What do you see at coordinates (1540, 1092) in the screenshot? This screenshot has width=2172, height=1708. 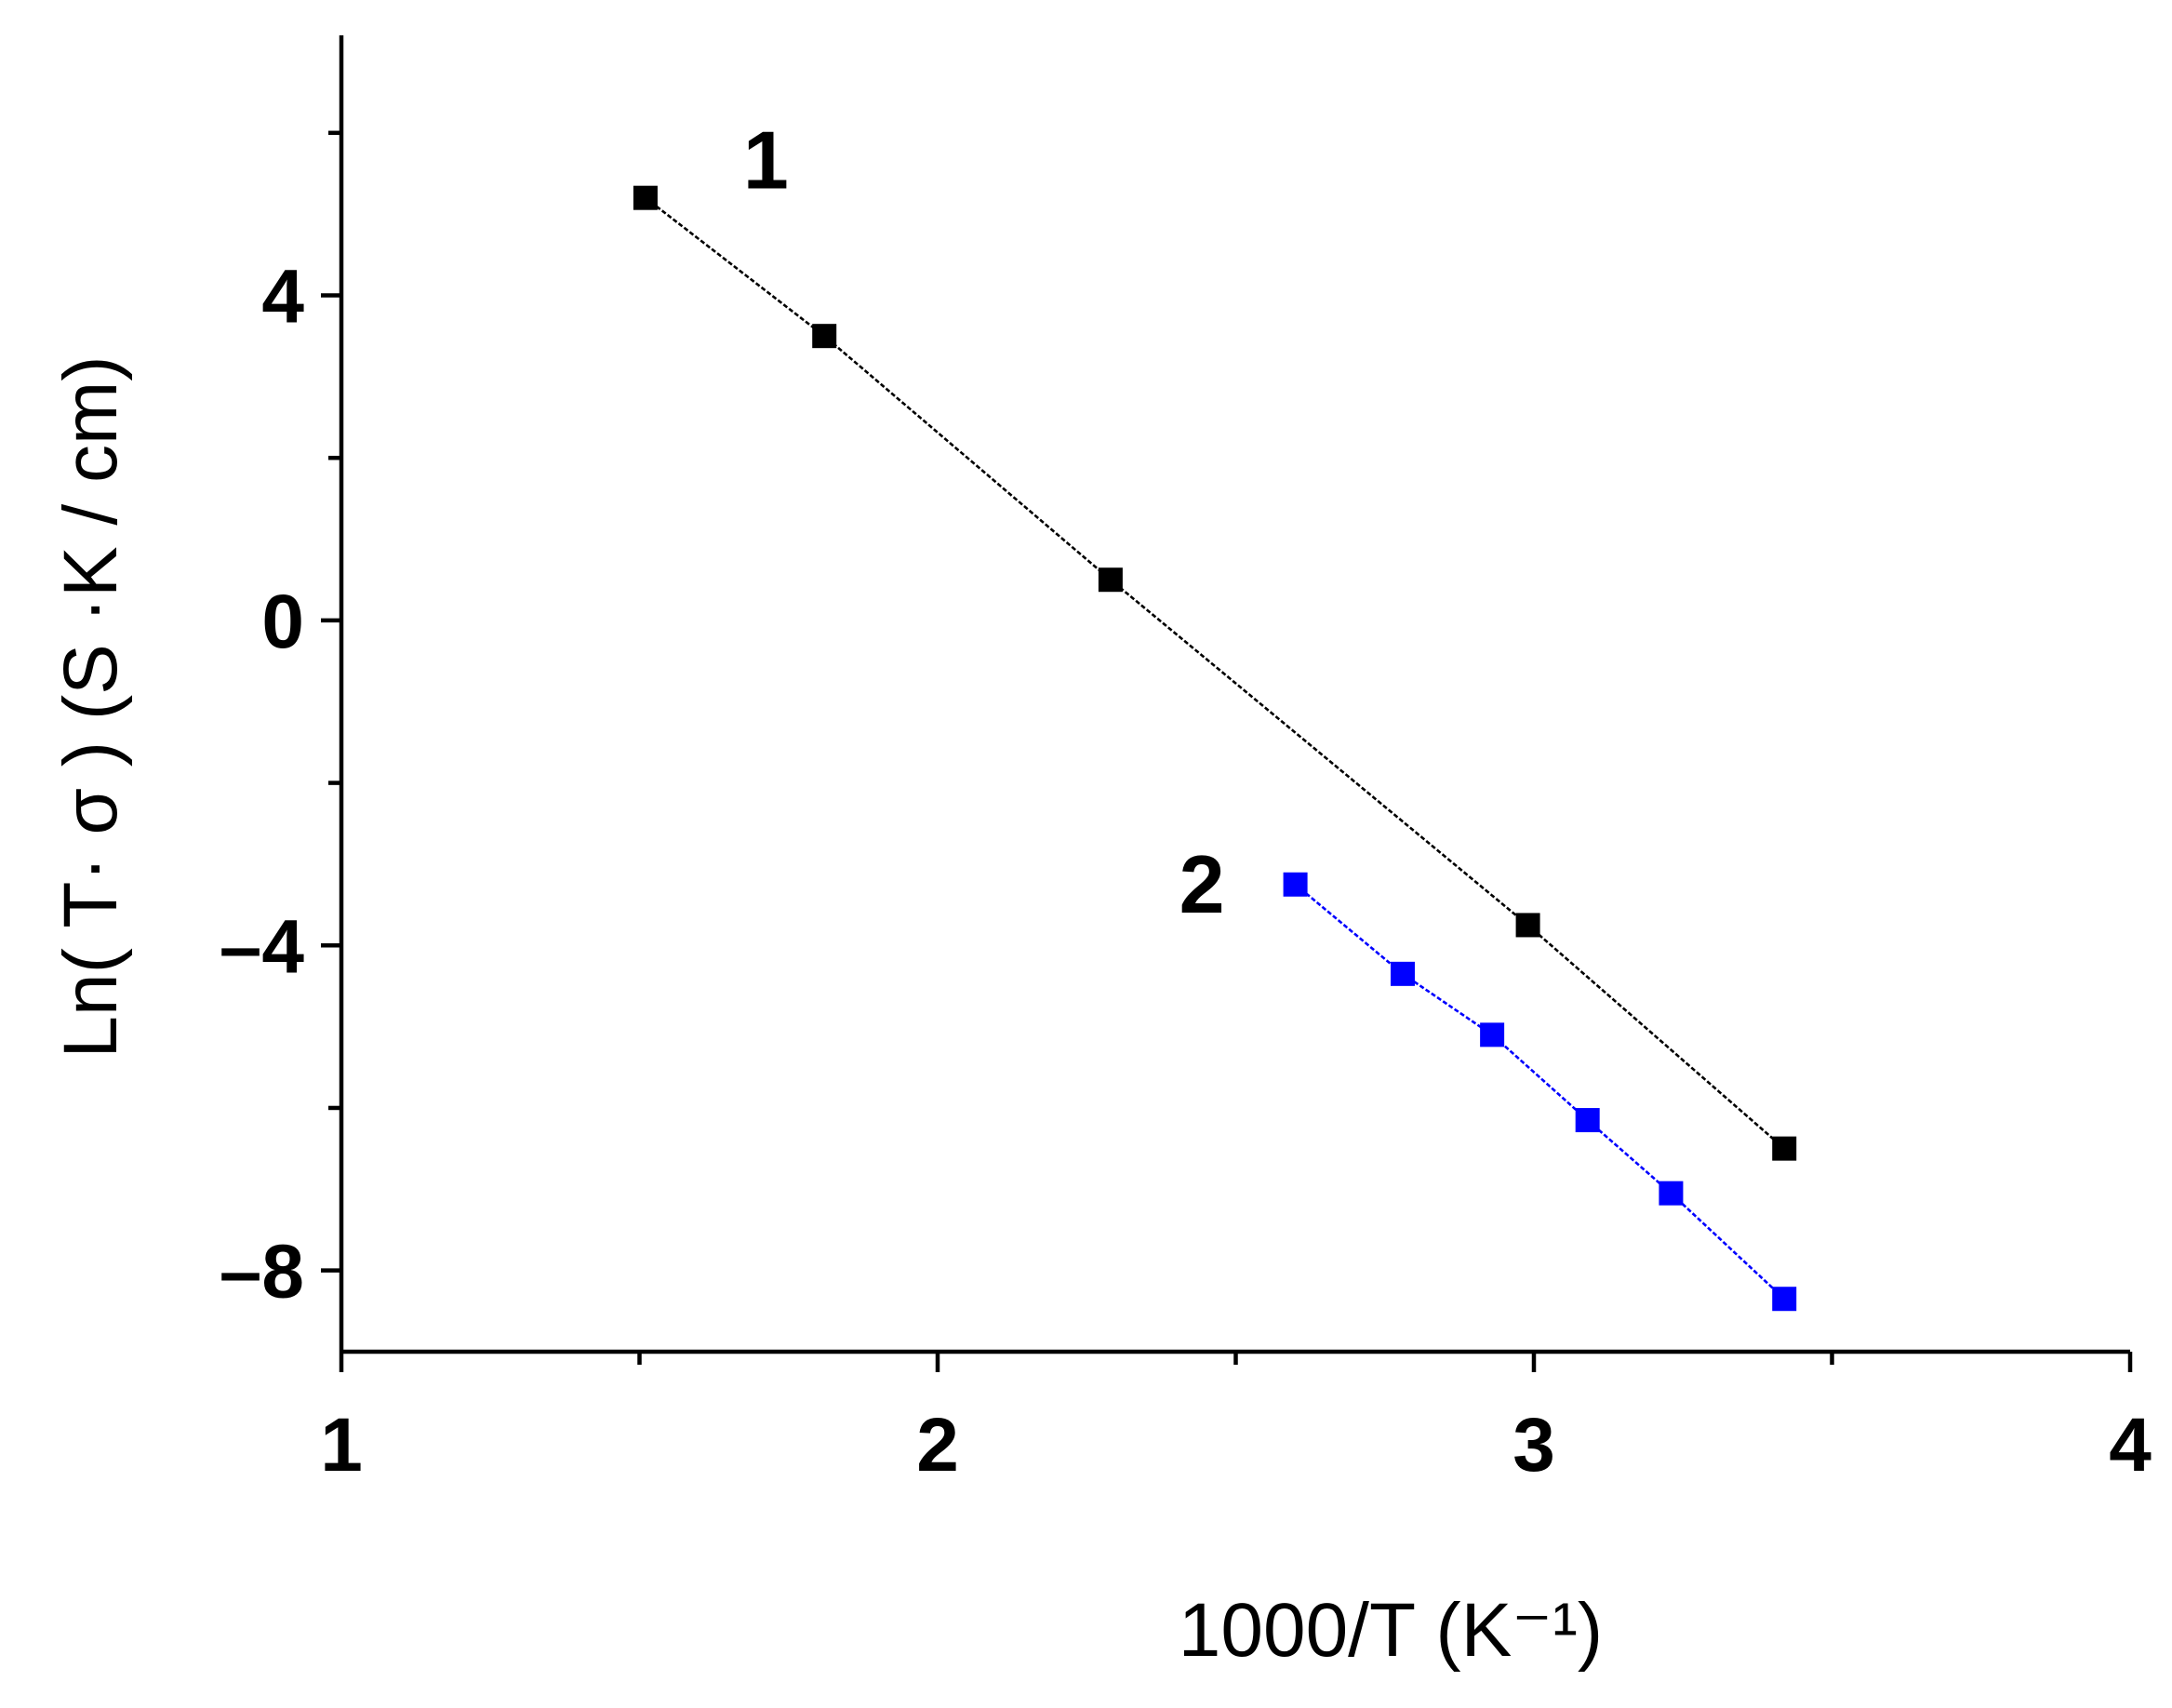 I see `series-line` at bounding box center [1540, 1092].